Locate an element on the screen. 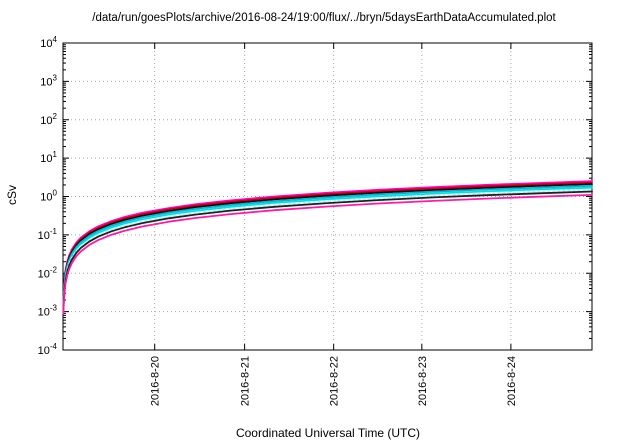 This screenshot has width=640, height=448. y-tick-label: 10² is located at coordinates (48, 119).